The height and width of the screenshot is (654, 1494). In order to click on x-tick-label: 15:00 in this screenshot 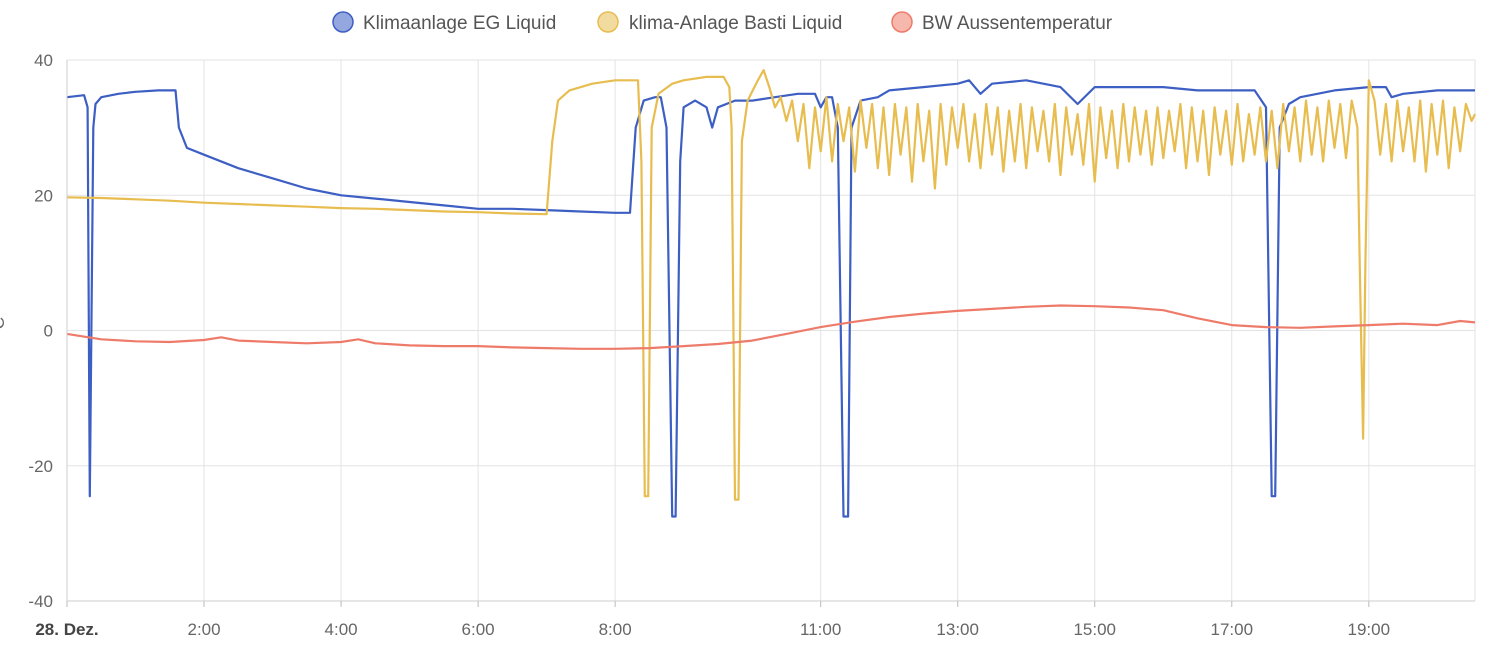, I will do `click(1094, 629)`.